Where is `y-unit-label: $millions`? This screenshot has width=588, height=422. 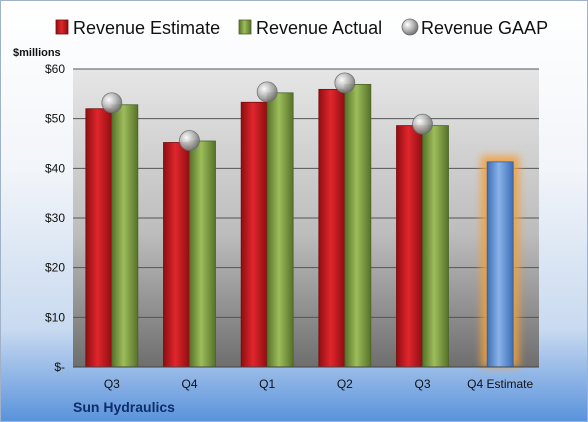
y-unit-label: $millions is located at coordinates (37, 53).